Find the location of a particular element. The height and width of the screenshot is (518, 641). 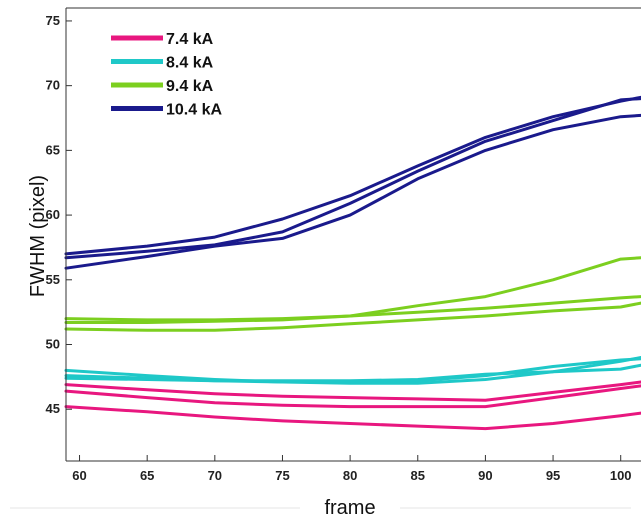

y-tick-label: 70 is located at coordinates (53, 85).